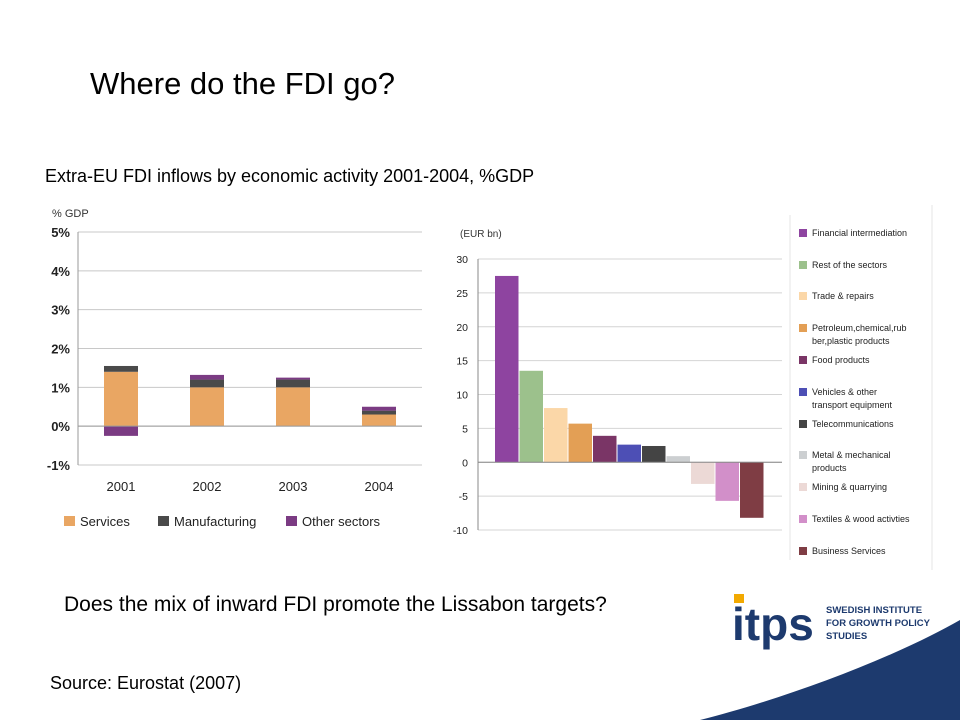  What do you see at coordinates (859, 233) in the screenshot?
I see `legend-label: Financial intermediation` at bounding box center [859, 233].